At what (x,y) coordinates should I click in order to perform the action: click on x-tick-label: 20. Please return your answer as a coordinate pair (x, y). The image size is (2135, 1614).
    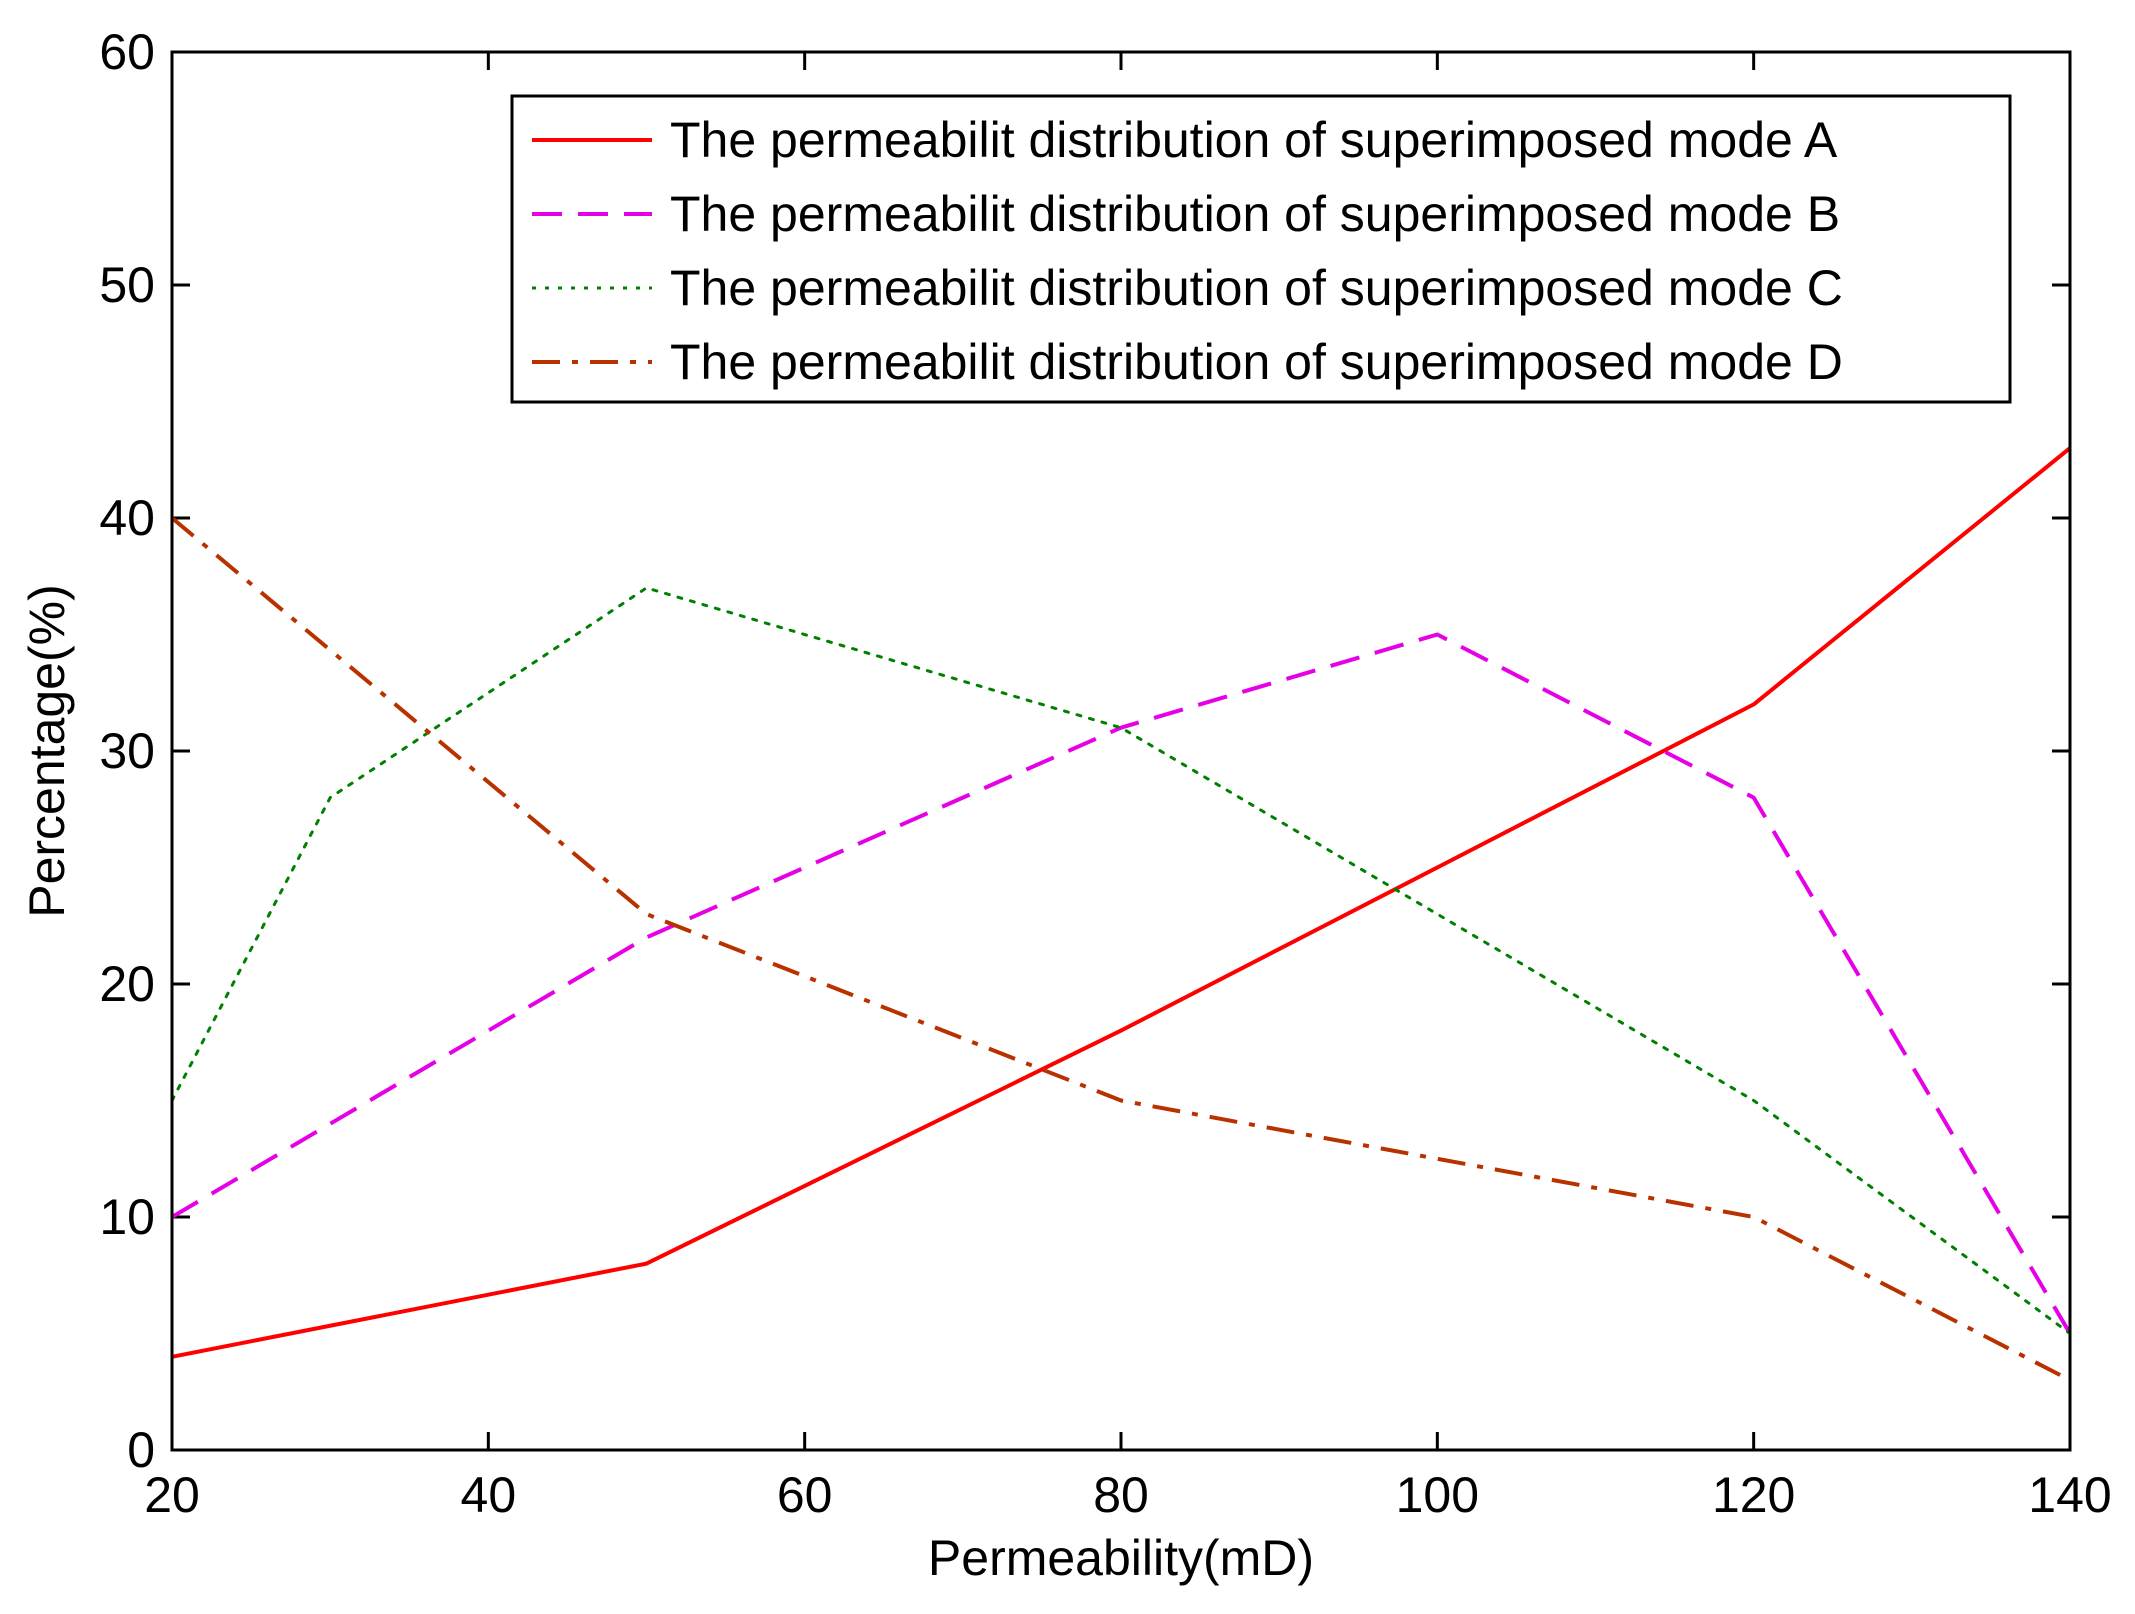
    Looking at the image, I should click on (172, 1495).